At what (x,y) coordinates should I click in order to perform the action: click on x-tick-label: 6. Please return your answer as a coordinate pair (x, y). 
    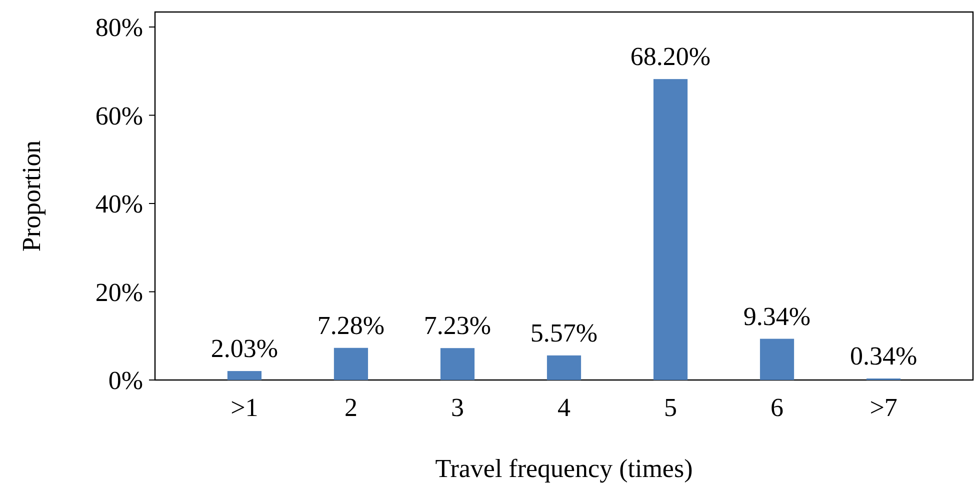
    Looking at the image, I should click on (777, 407).